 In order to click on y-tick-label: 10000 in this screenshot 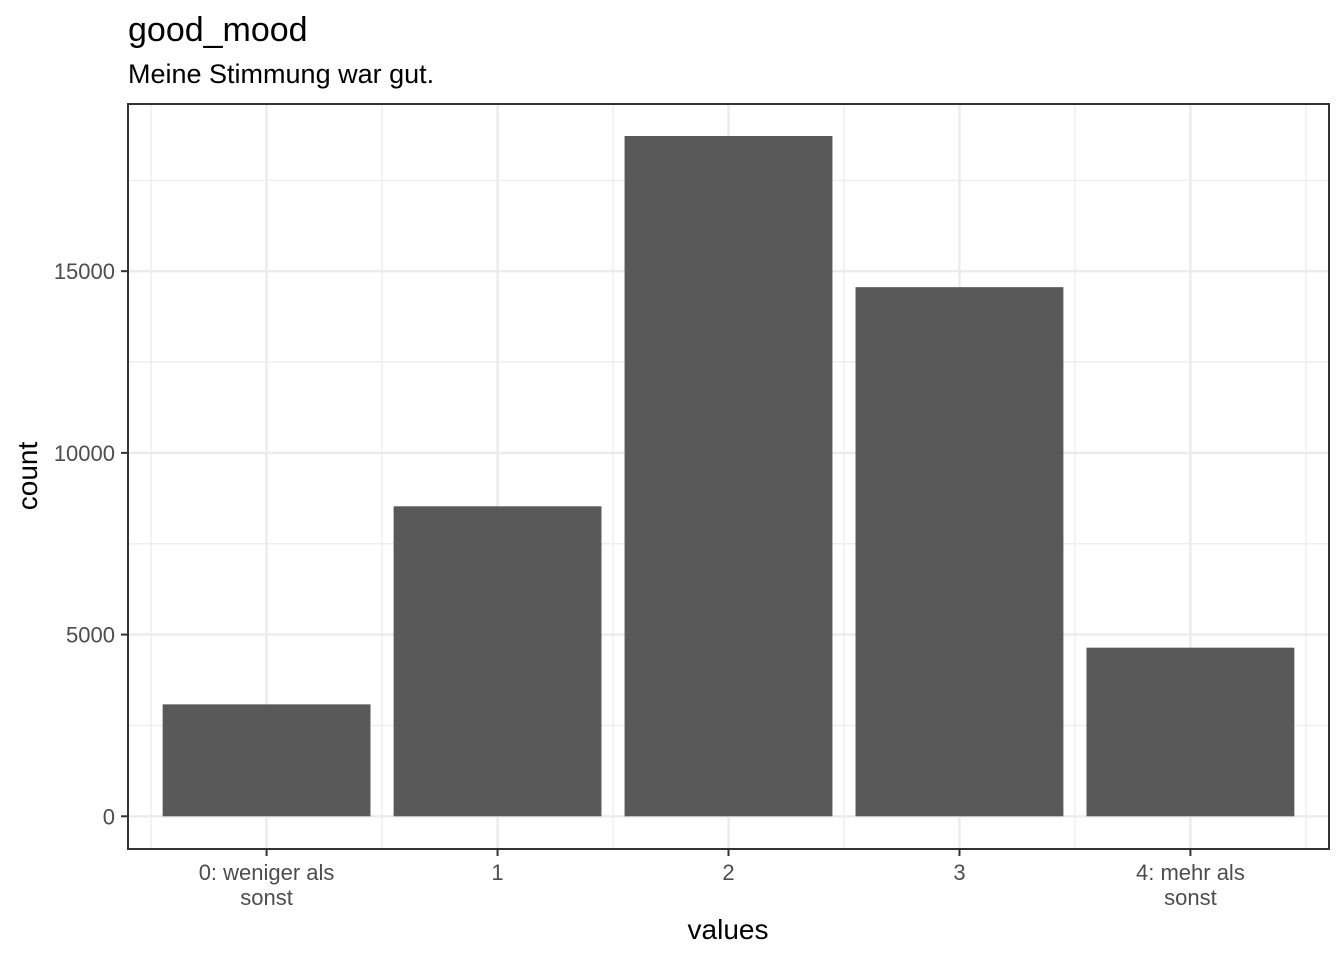, I will do `click(84, 453)`.